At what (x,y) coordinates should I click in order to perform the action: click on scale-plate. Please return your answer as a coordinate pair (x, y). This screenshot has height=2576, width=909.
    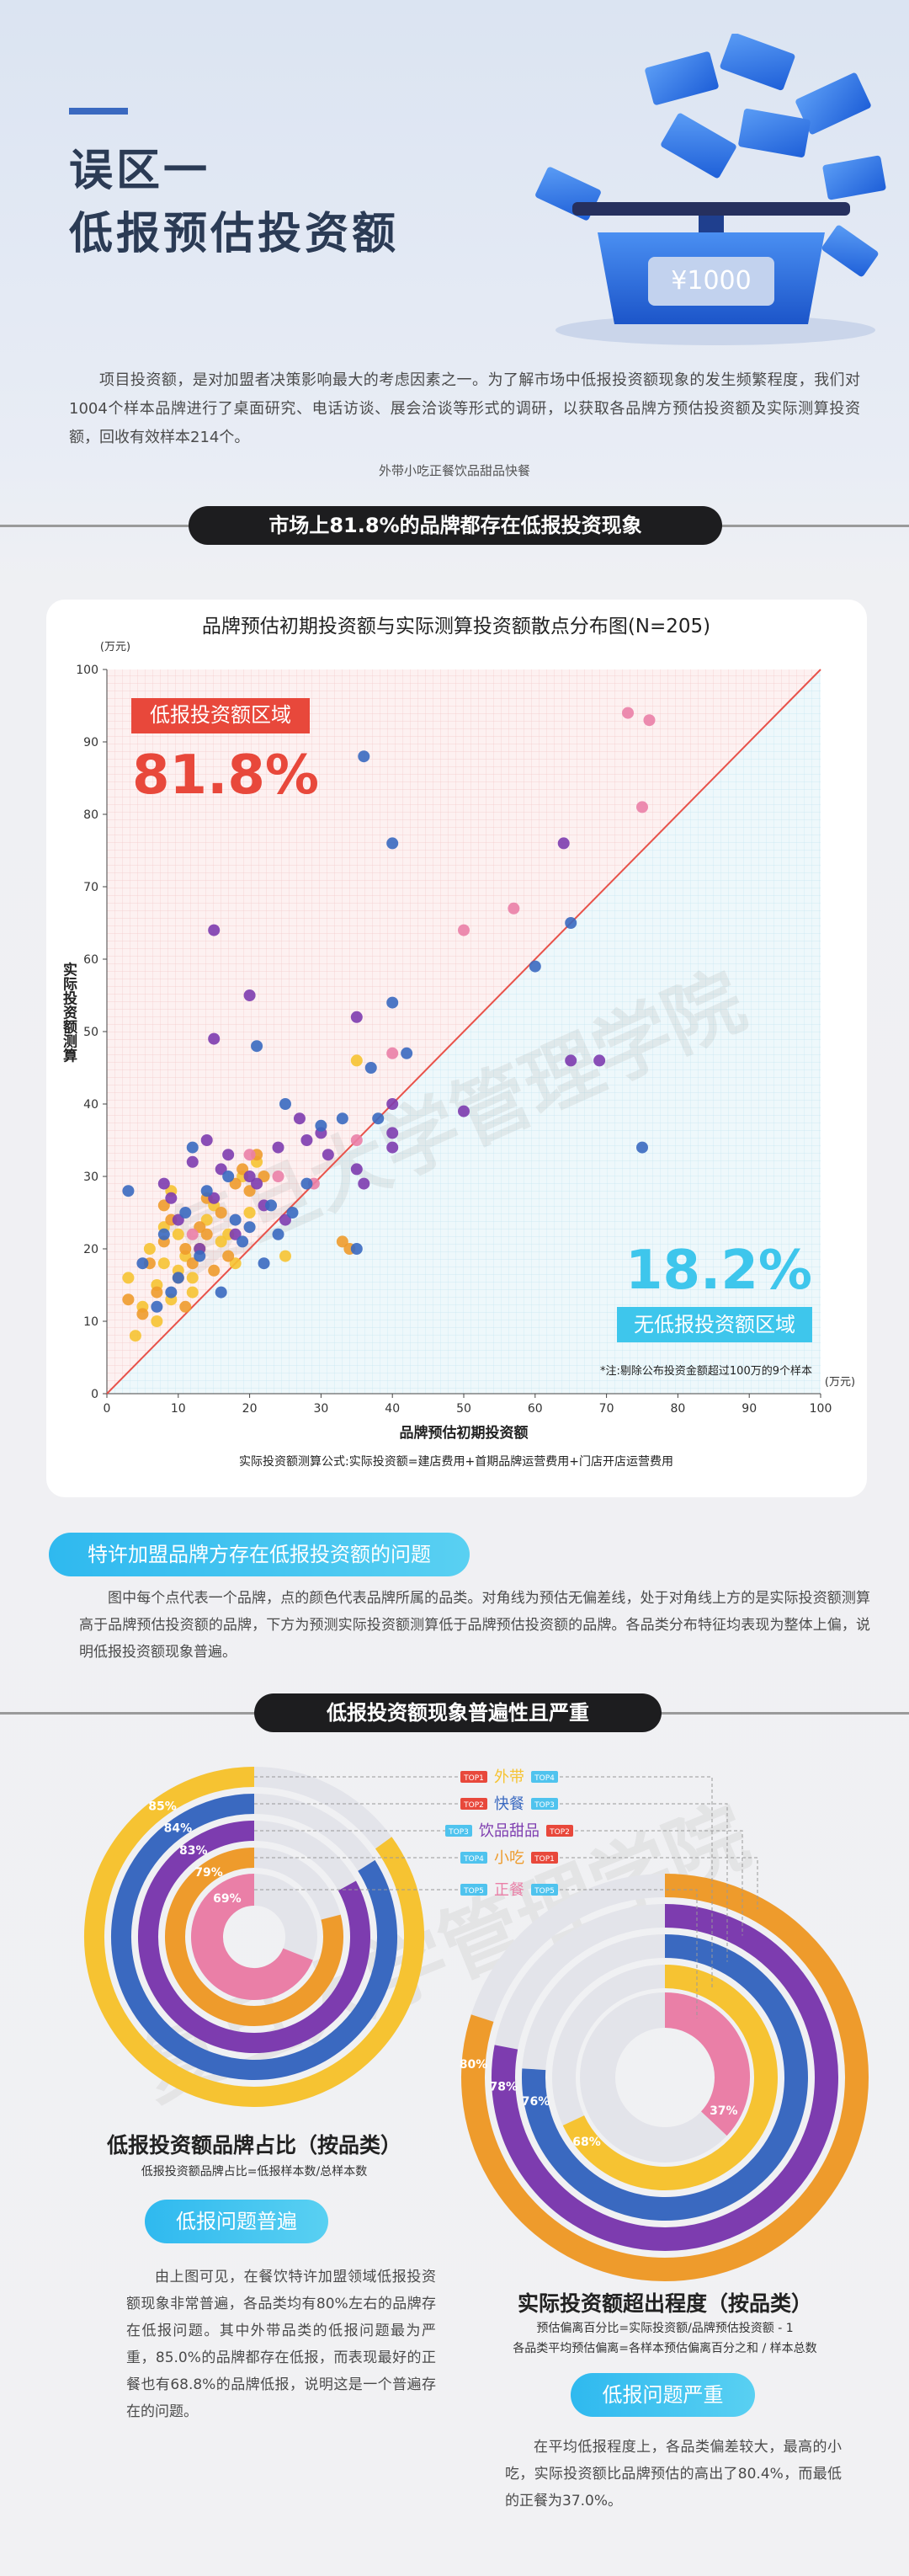
    Looking at the image, I should click on (711, 209).